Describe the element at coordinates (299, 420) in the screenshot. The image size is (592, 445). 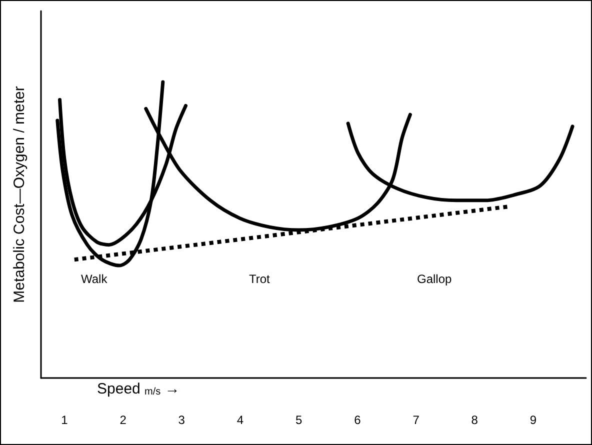
I see `x-tick-label: 5` at that location.